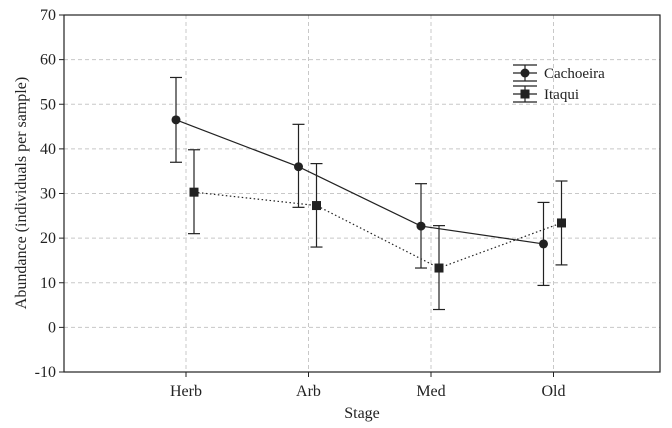 This screenshot has width=672, height=428. I want to click on legend-item: Cachoeira, so click(559, 73).